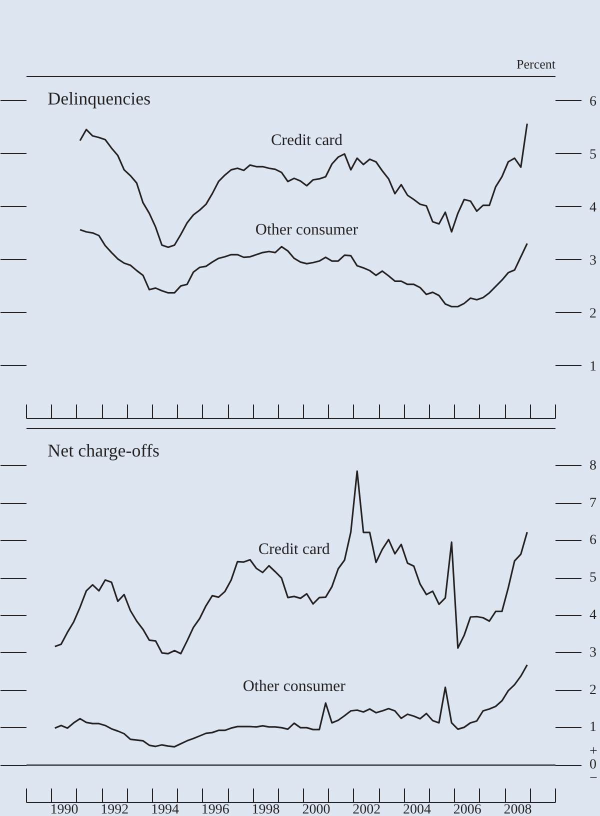 The height and width of the screenshot is (816, 600). What do you see at coordinates (114, 809) in the screenshot?
I see `x-tick-label: 1992` at bounding box center [114, 809].